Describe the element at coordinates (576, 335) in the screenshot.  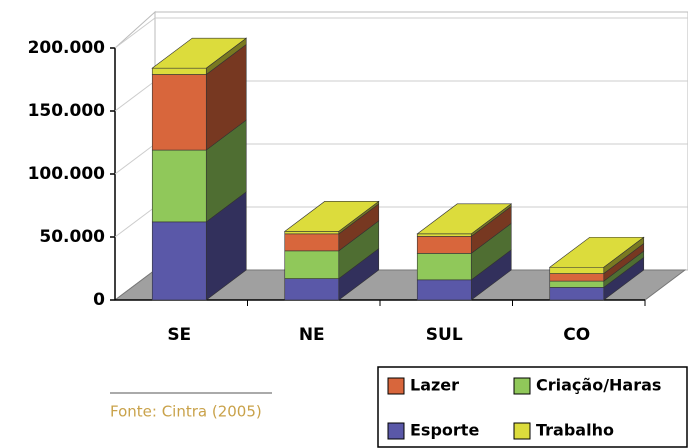
I see `x-tick-label: CO` at that location.